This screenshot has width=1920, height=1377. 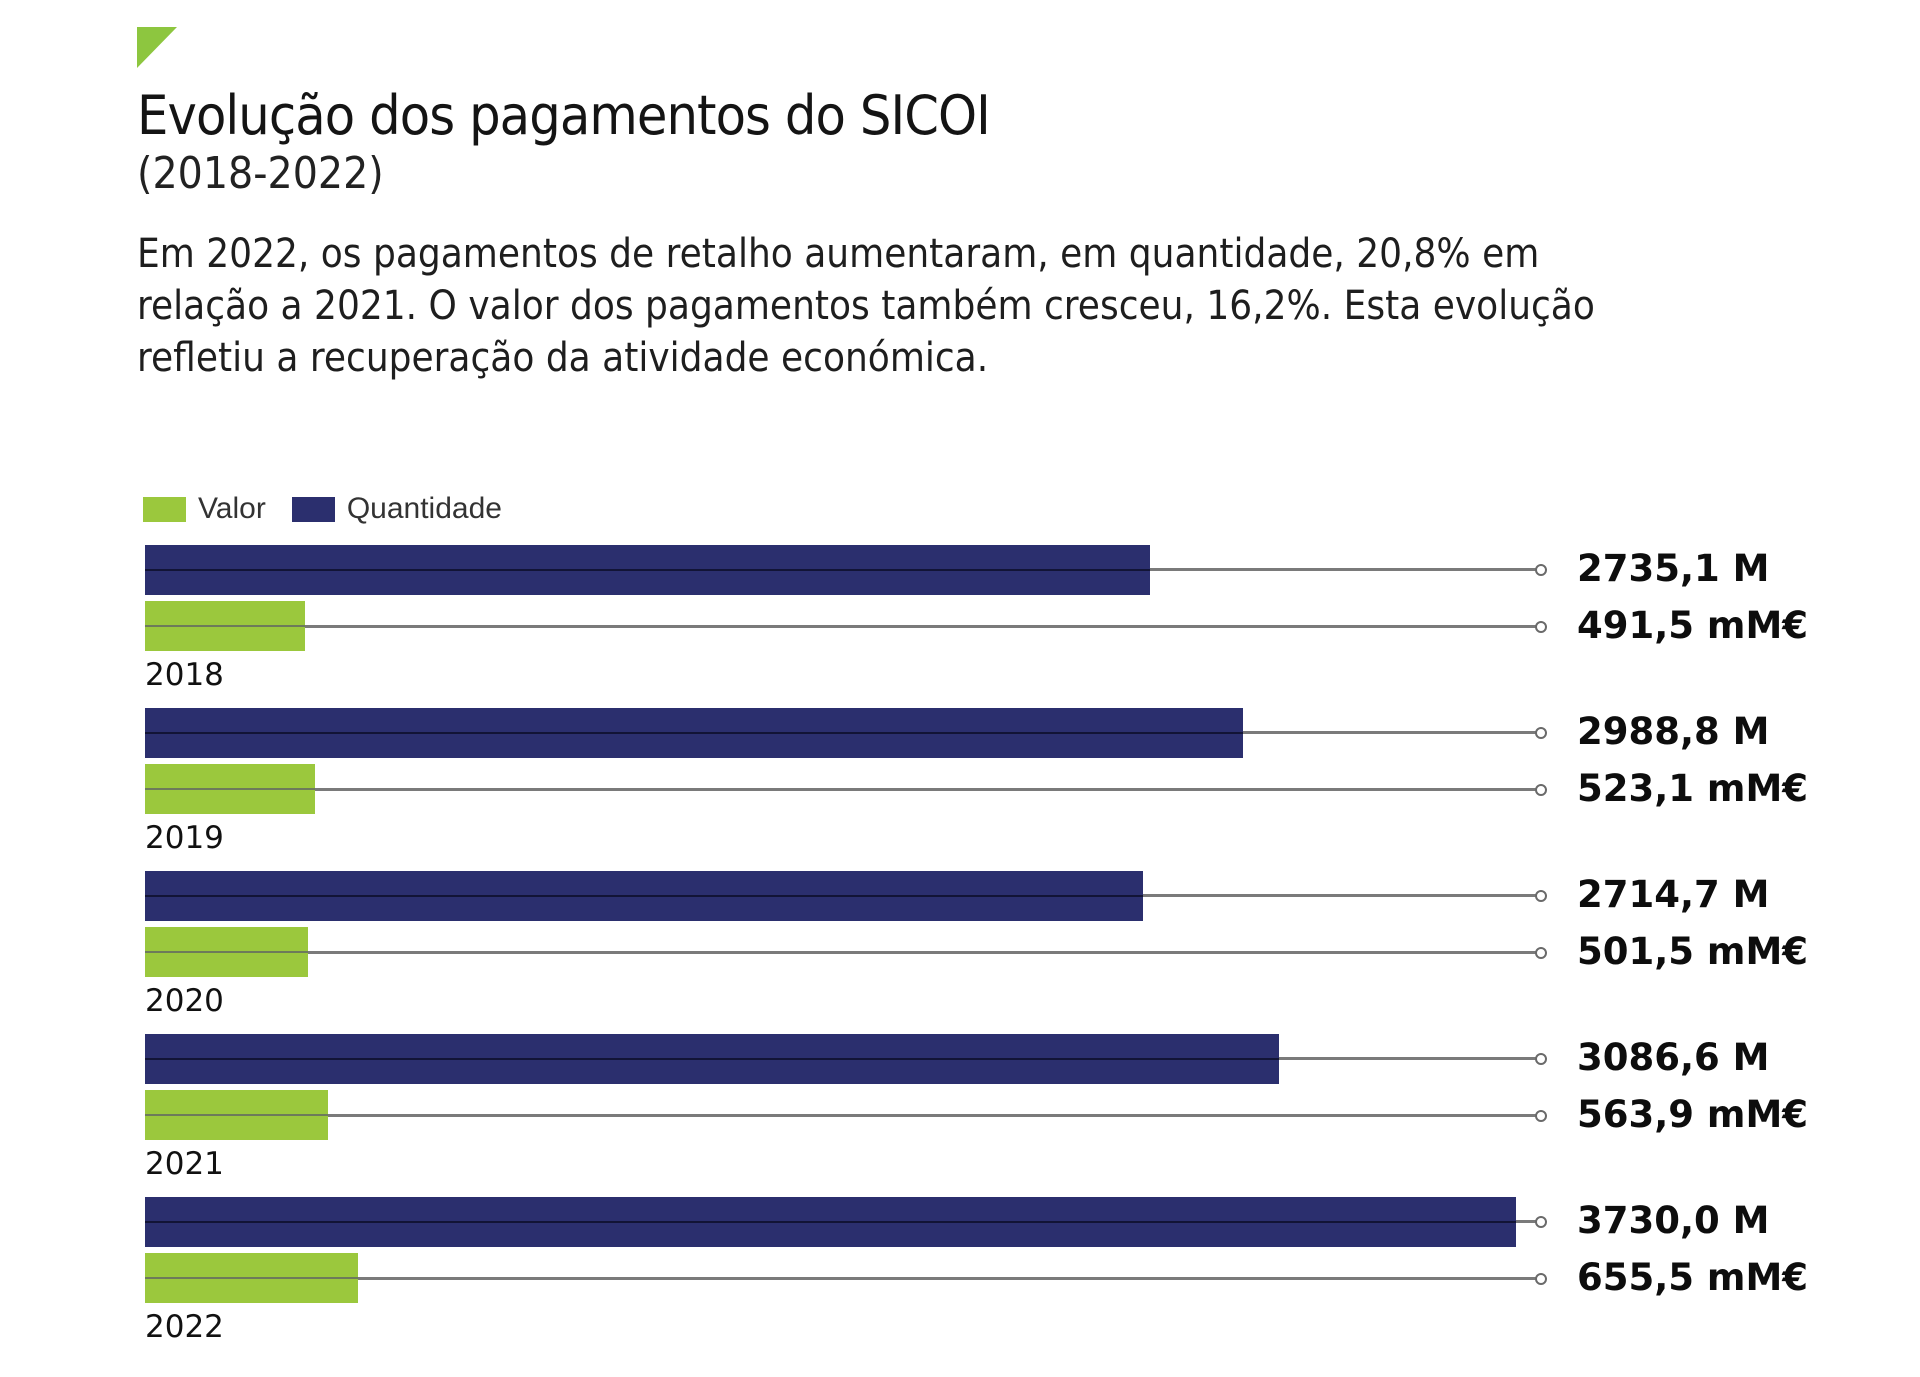 I want to click on year-label: 2022, so click(x=184, y=1327).